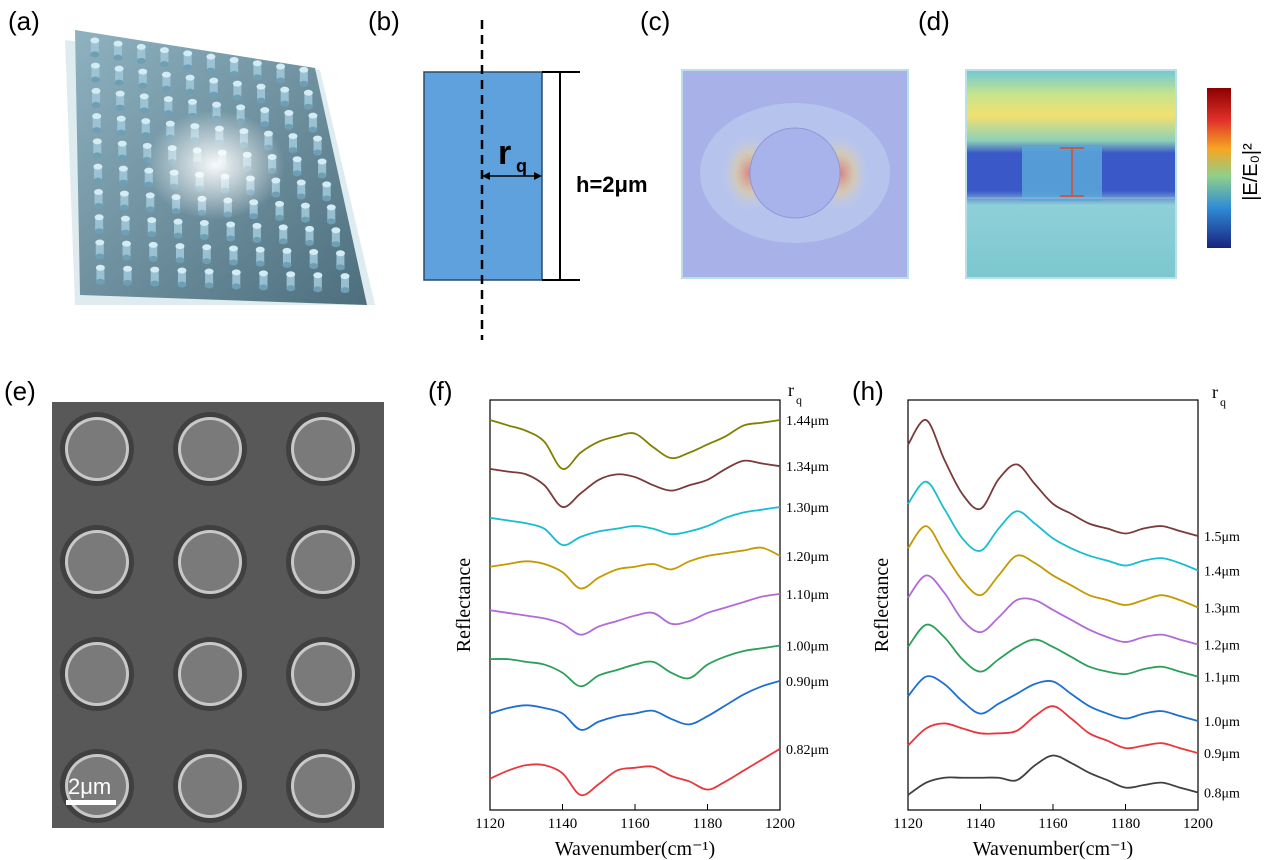 The height and width of the screenshot is (860, 1270). I want to click on series-label-2: 1.30μm, so click(807, 508).